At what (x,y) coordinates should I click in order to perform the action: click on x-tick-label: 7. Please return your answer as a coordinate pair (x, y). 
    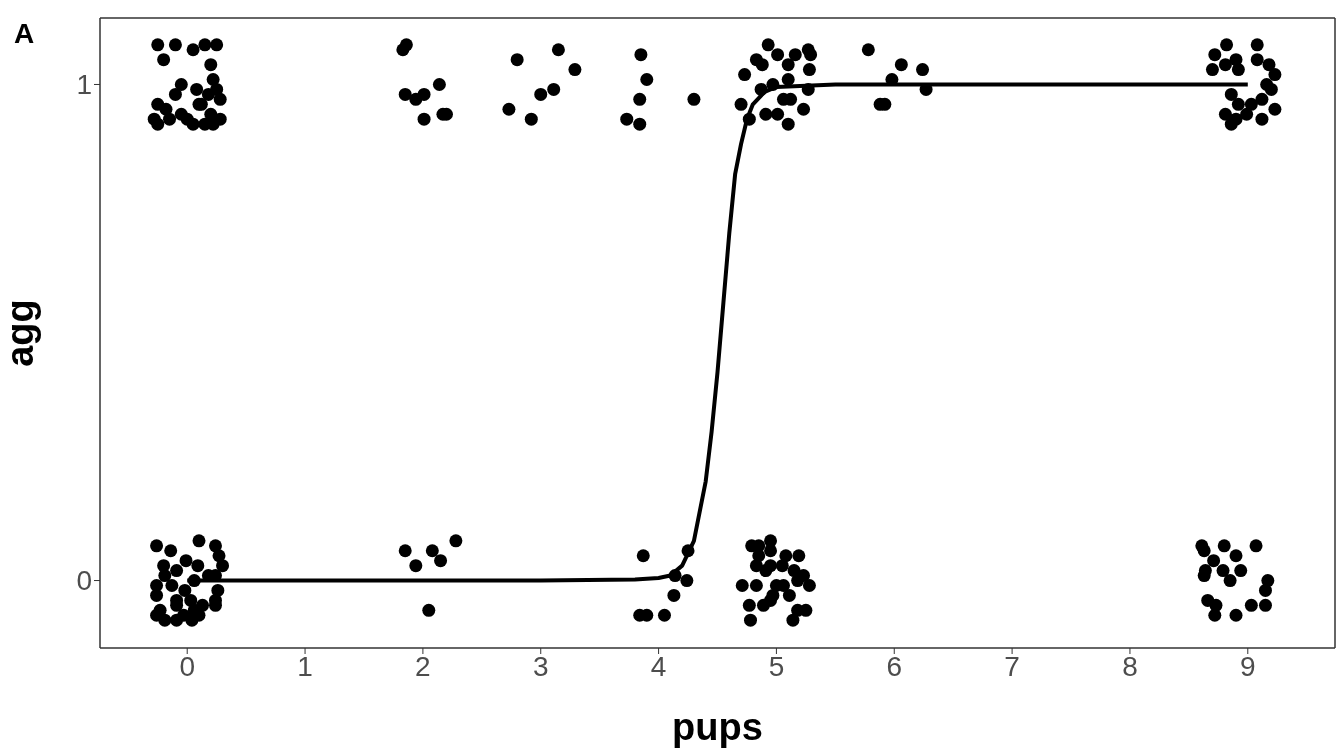
    Looking at the image, I should click on (1012, 666).